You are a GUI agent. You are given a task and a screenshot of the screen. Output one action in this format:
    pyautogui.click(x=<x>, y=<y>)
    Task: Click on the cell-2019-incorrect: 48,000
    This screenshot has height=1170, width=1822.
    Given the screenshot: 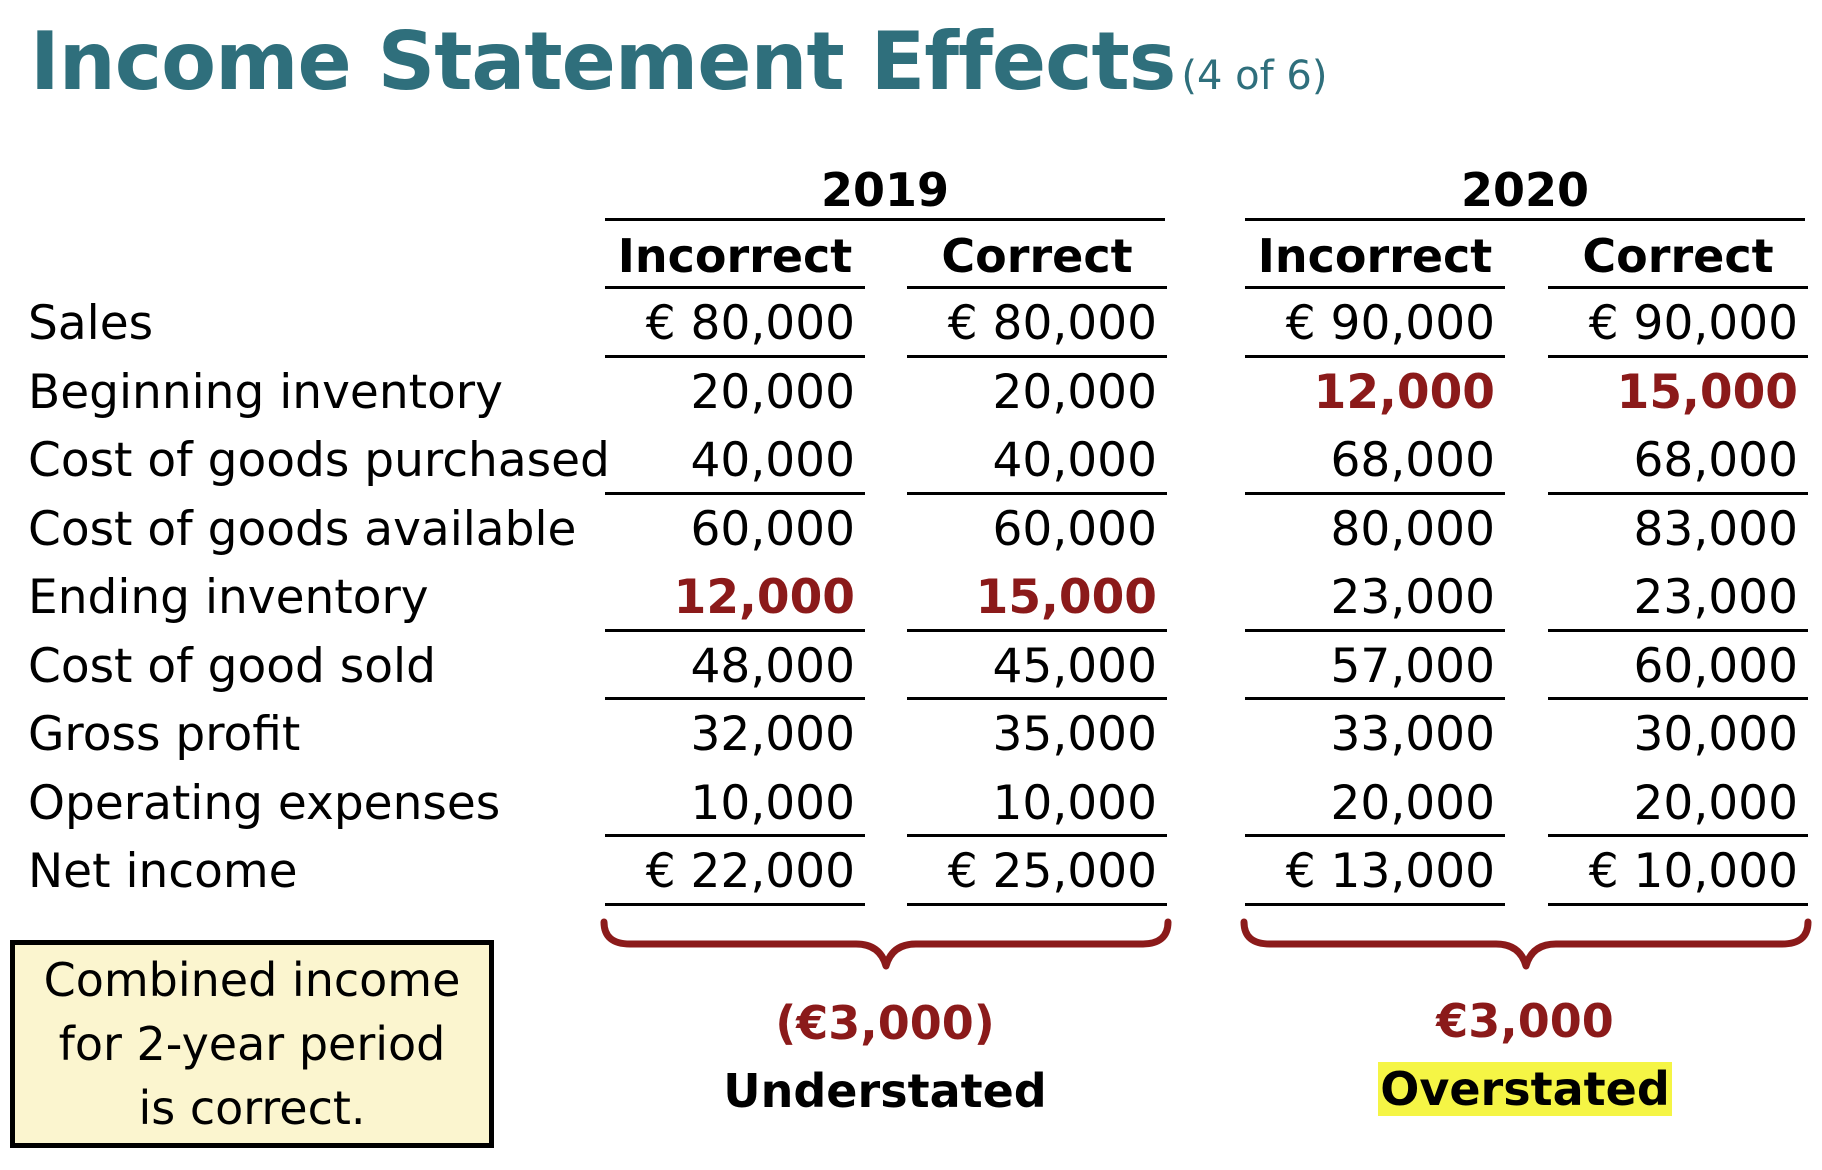 What is the action you would take?
    pyautogui.click(x=772, y=666)
    